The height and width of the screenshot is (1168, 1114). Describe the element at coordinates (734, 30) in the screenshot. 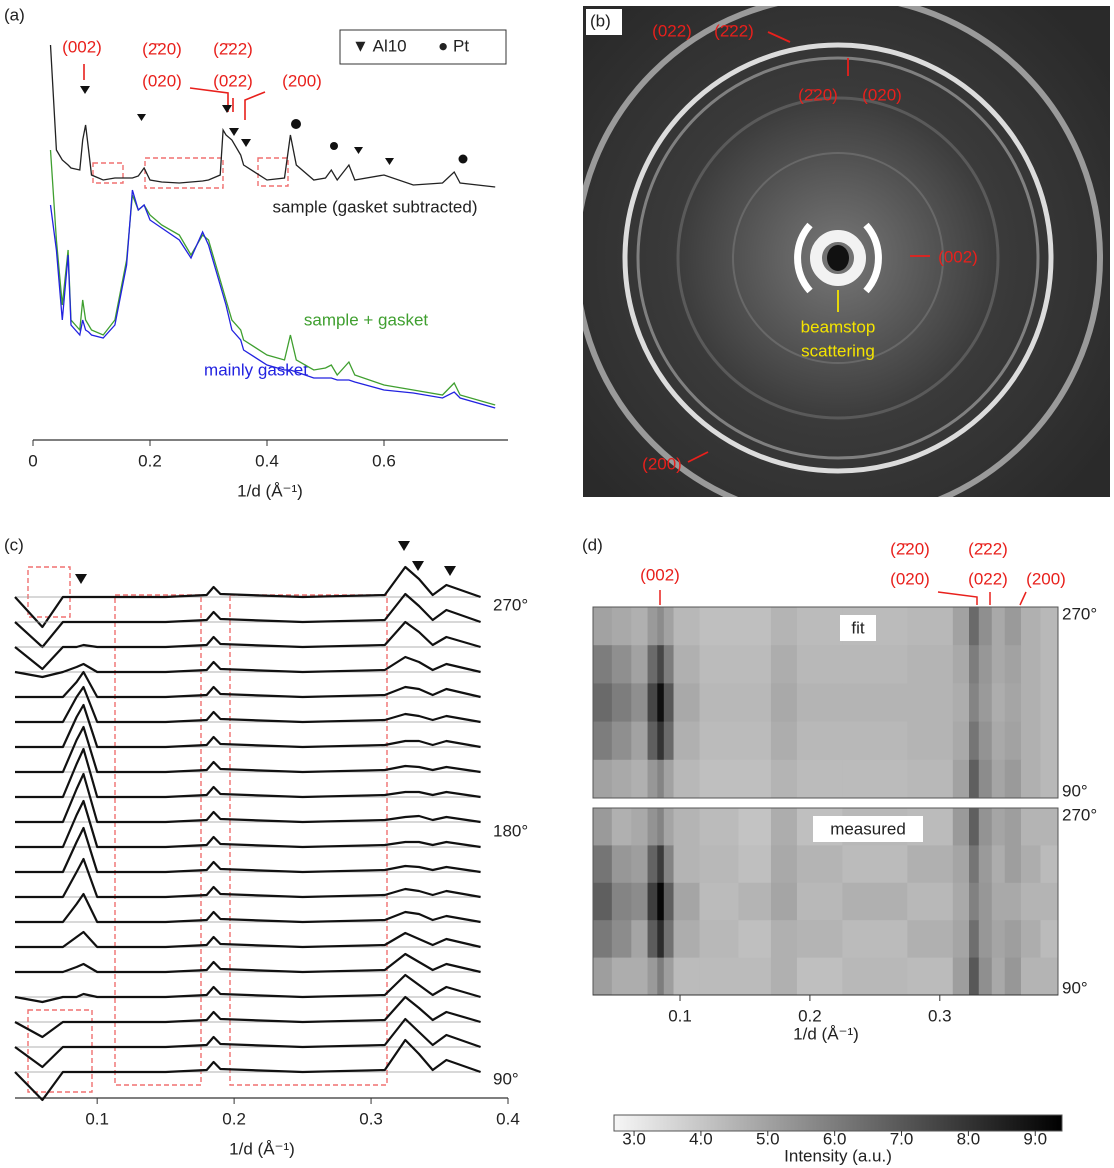

I see `ring-label: (2̄22)` at that location.